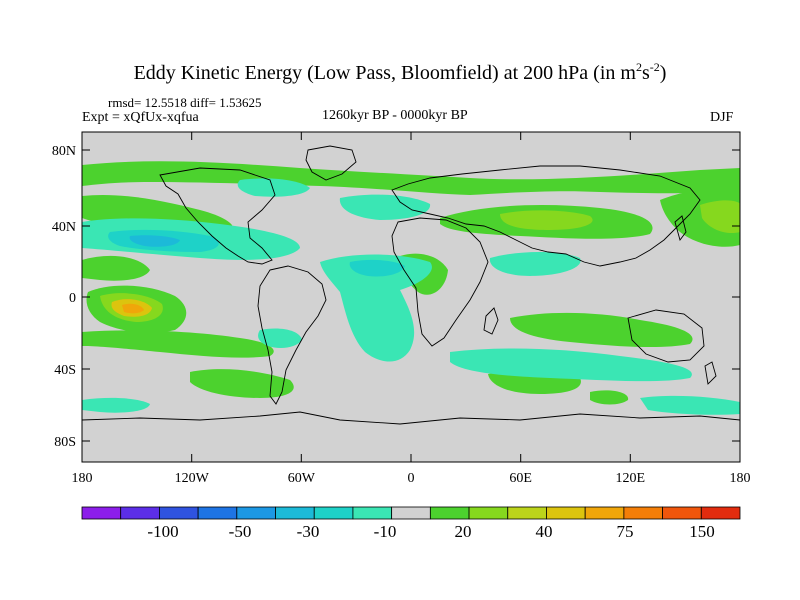 The image size is (800, 600). Describe the element at coordinates (395, 115) in the screenshot. I see `period-label: 1260kyr BP - 0000kyr BP` at that location.